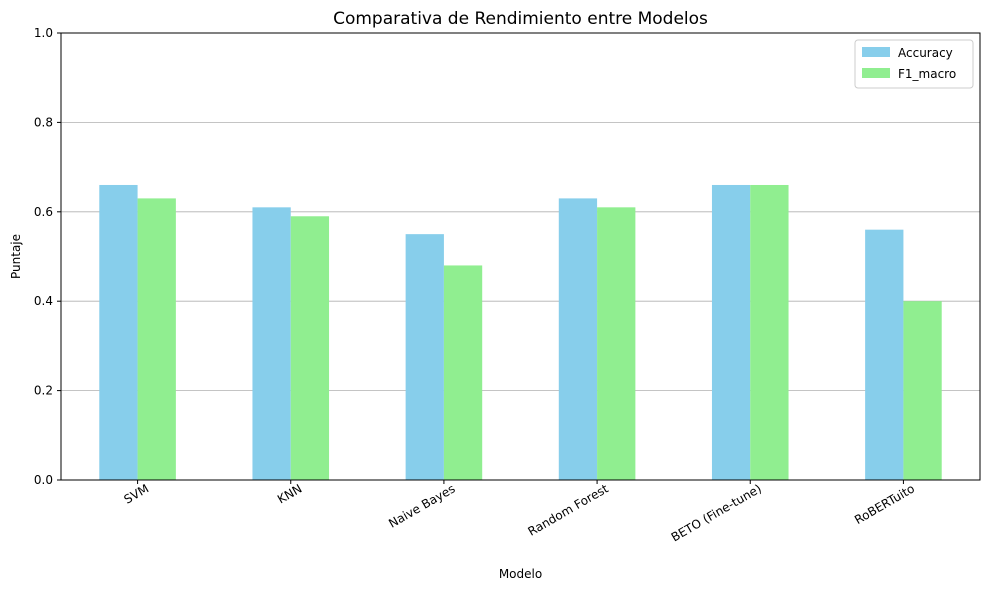 The image size is (989, 590). I want to click on x-tick-label: BETO (Fine-tune), so click(716, 512).